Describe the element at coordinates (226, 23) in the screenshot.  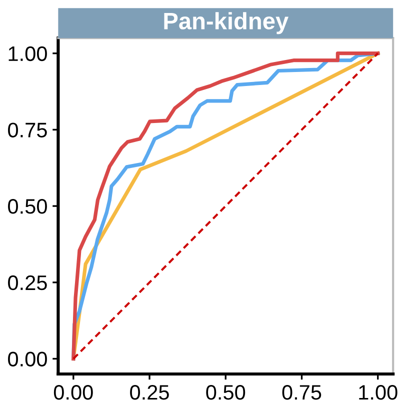
I see `chart-title: Pan-kidney` at that location.